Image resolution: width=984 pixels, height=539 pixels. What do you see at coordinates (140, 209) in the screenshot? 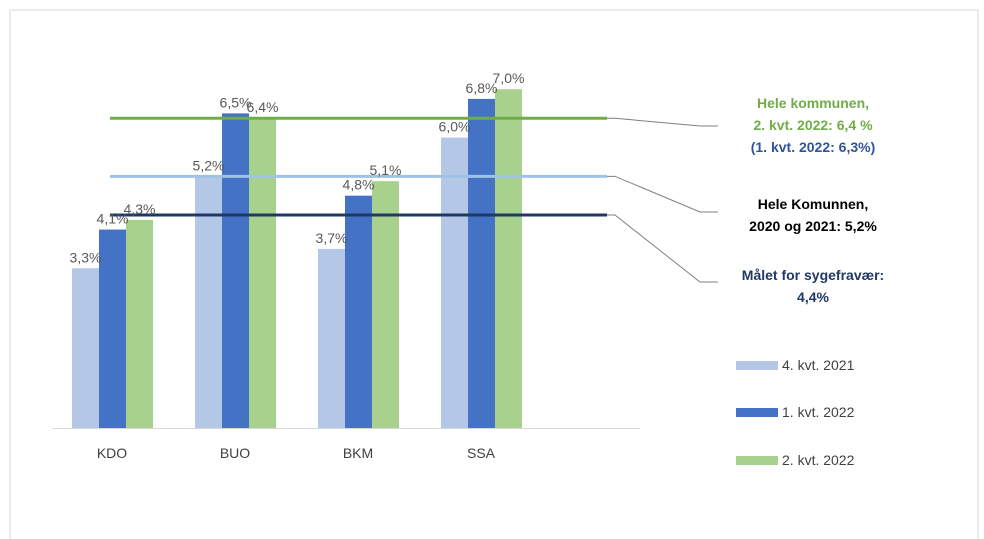
I see `data-label-kdo-2-kvt-2022: 4,3%` at bounding box center [140, 209].